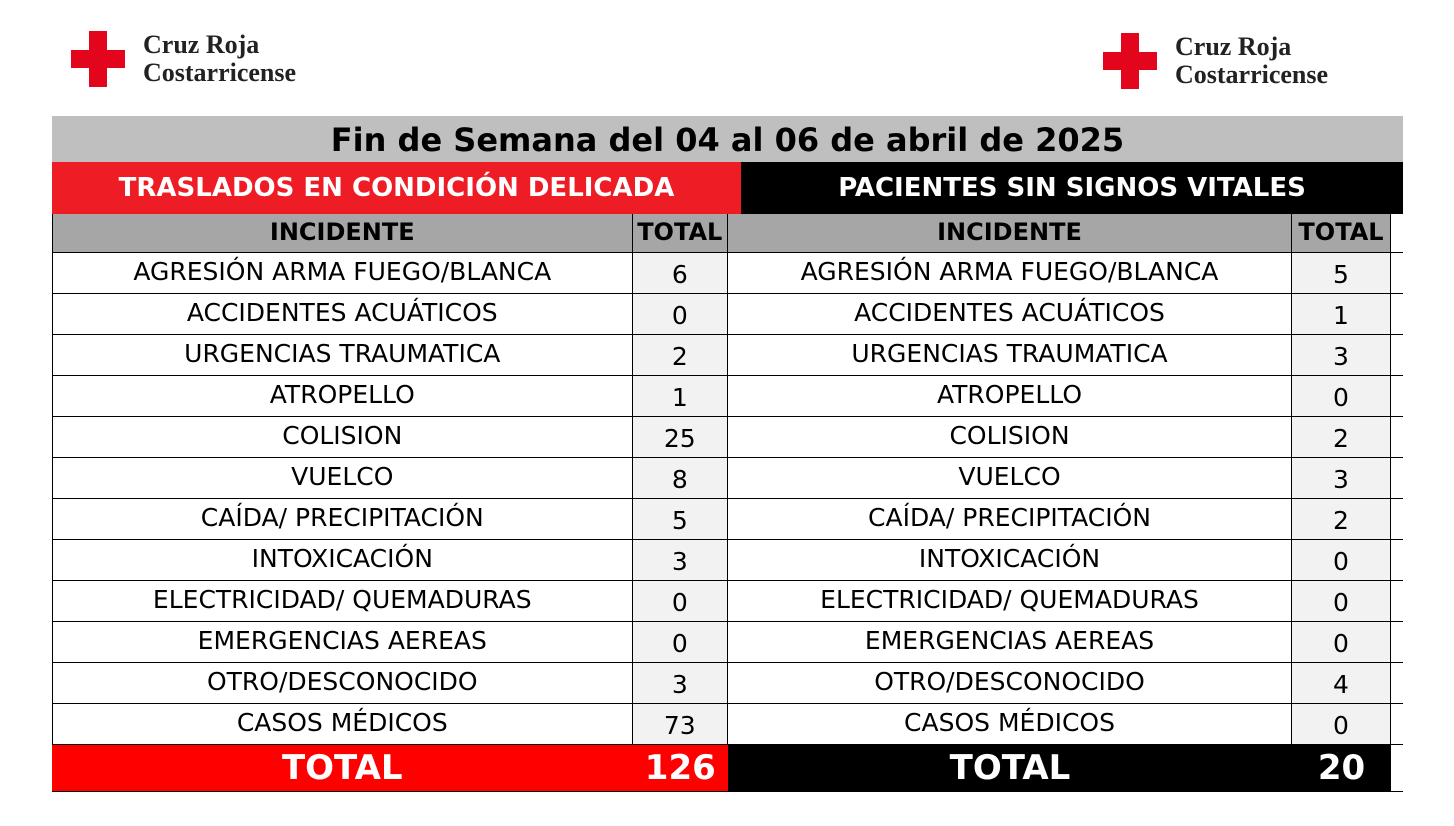 The height and width of the screenshot is (826, 1454). I want to click on table-row: COLISION 25, so click(390, 437).